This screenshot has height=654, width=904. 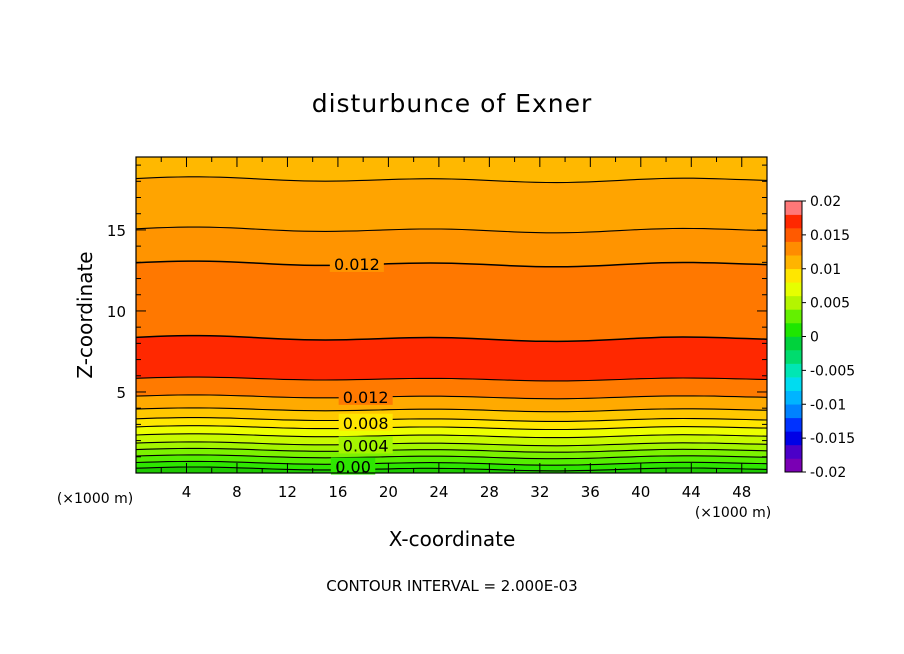 I want to click on x-tick-label: 8, so click(x=237, y=492).